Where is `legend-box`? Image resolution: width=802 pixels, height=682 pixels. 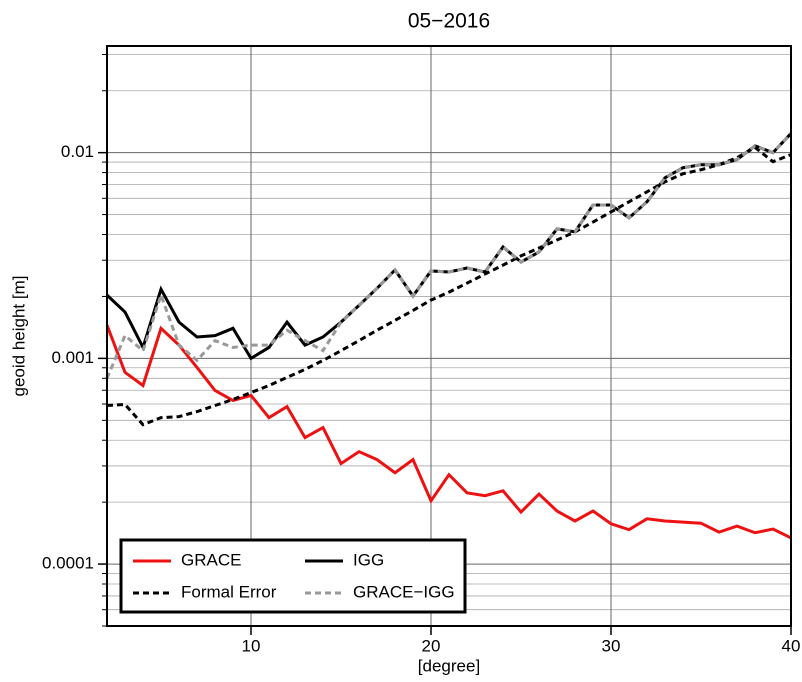
legend-box is located at coordinates (293, 576).